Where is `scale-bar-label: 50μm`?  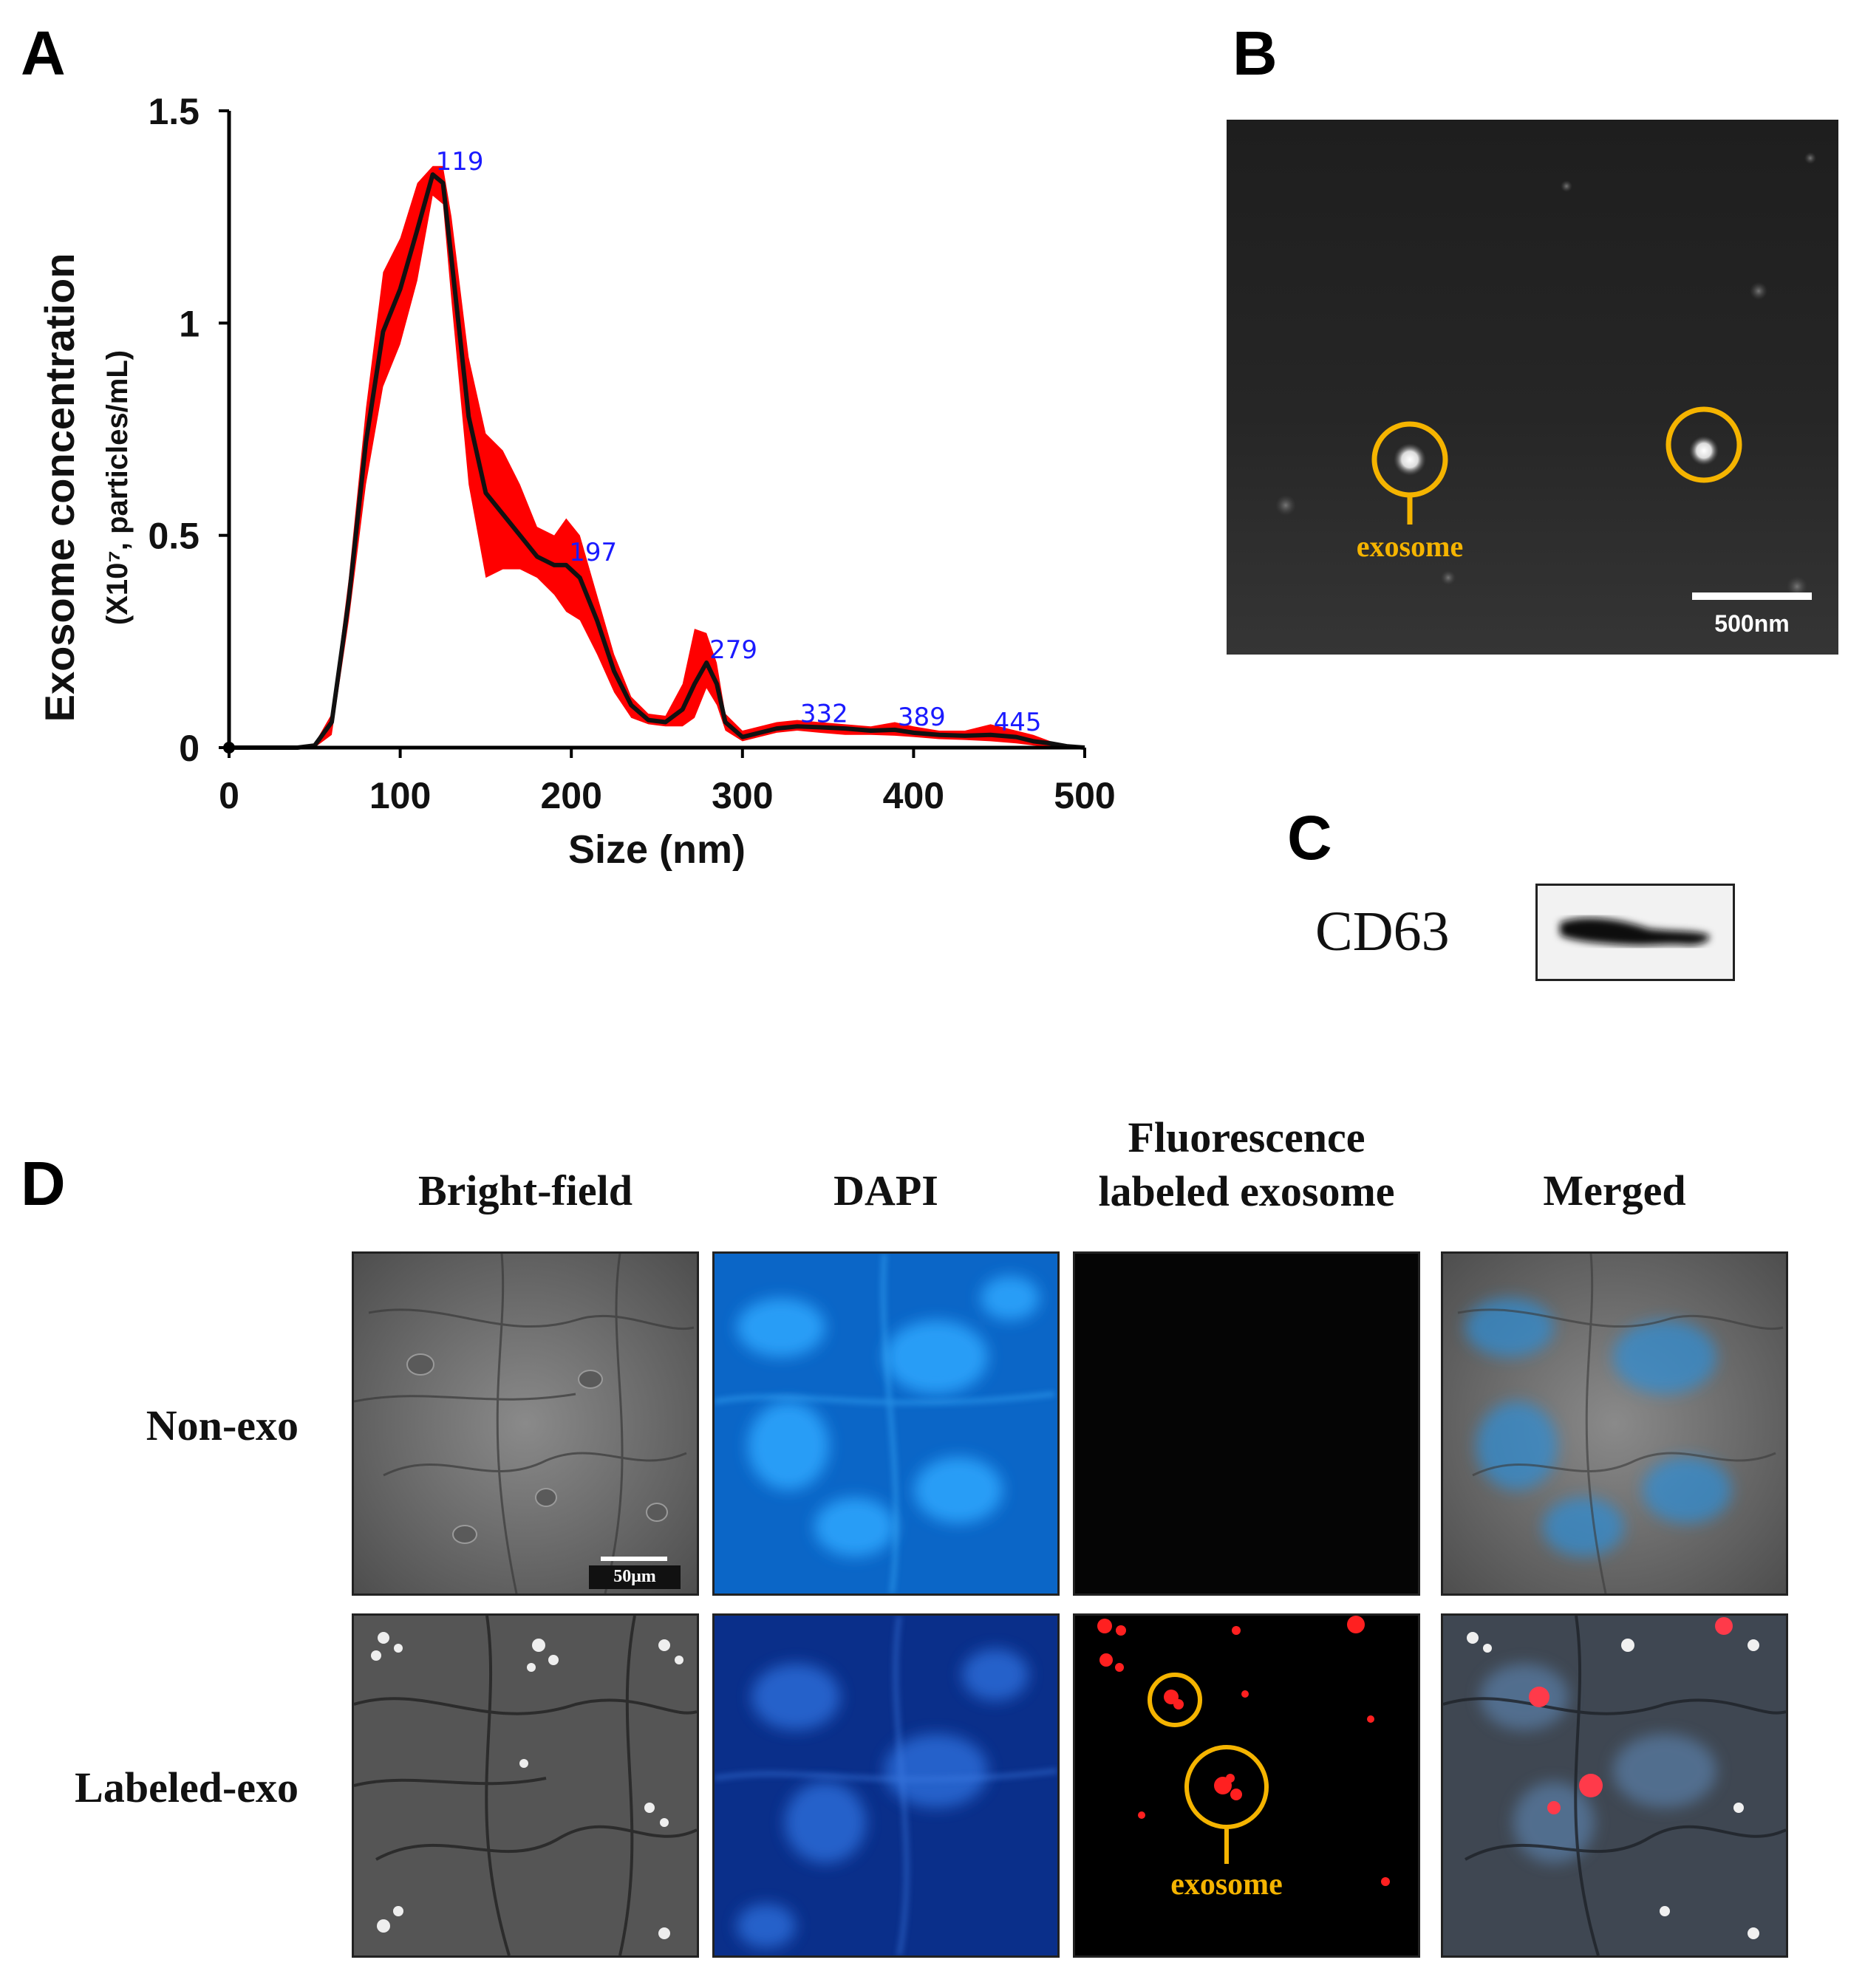 scale-bar-label: 50μm is located at coordinates (634, 1576).